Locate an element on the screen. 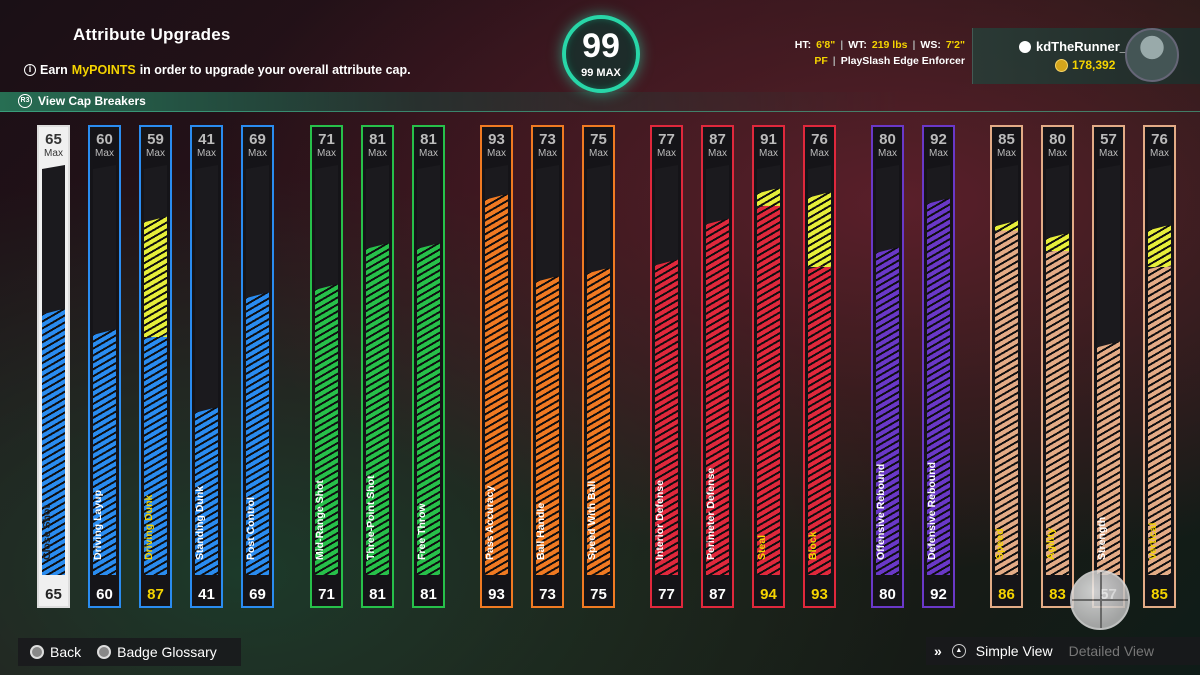 Image resolution: width=1200 pixels, height=675 pixels. attribute-name: Post Control is located at coordinates (251, 528).